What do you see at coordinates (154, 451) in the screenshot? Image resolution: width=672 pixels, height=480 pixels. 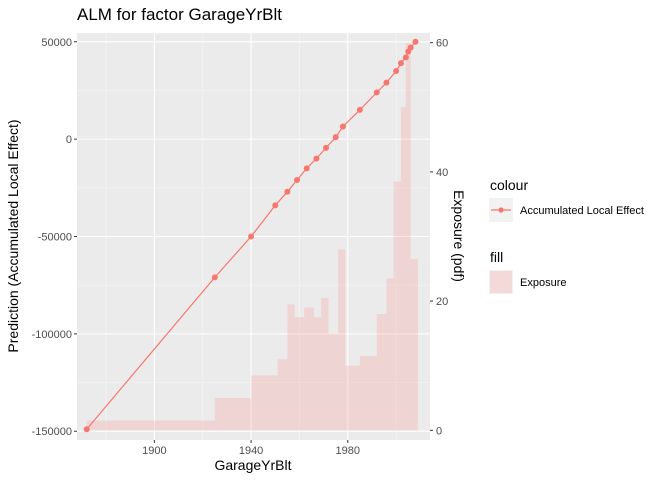 I see `x-tick-label: 1900` at bounding box center [154, 451].